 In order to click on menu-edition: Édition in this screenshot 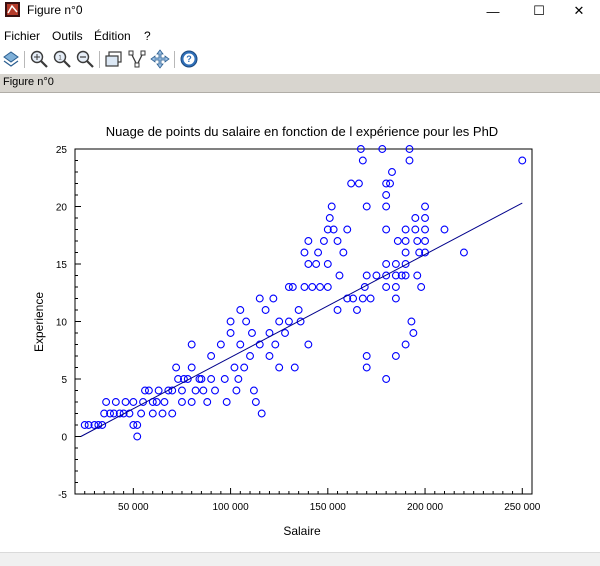, I will do `click(112, 36)`.